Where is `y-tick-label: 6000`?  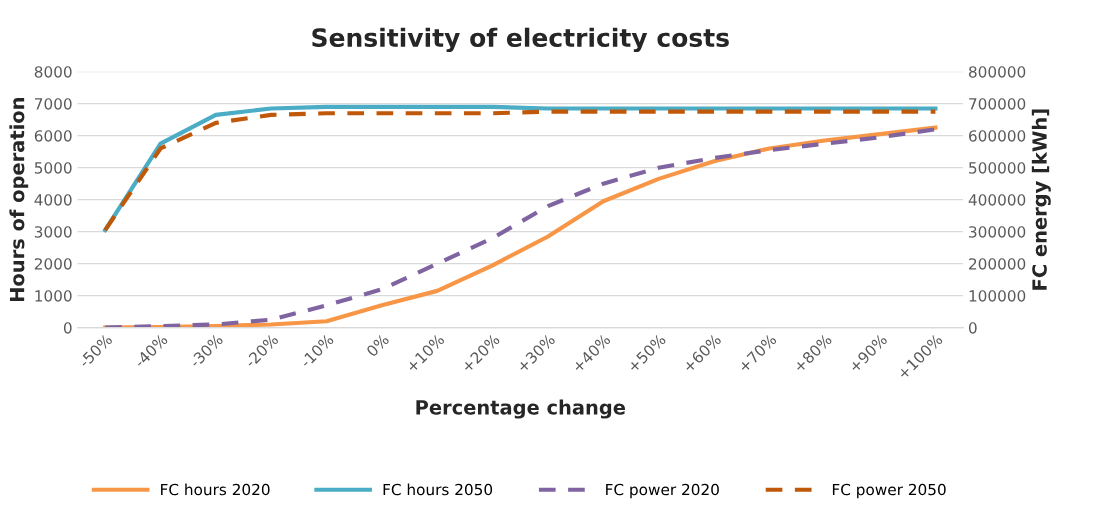
y-tick-label: 6000 is located at coordinates (53, 136).